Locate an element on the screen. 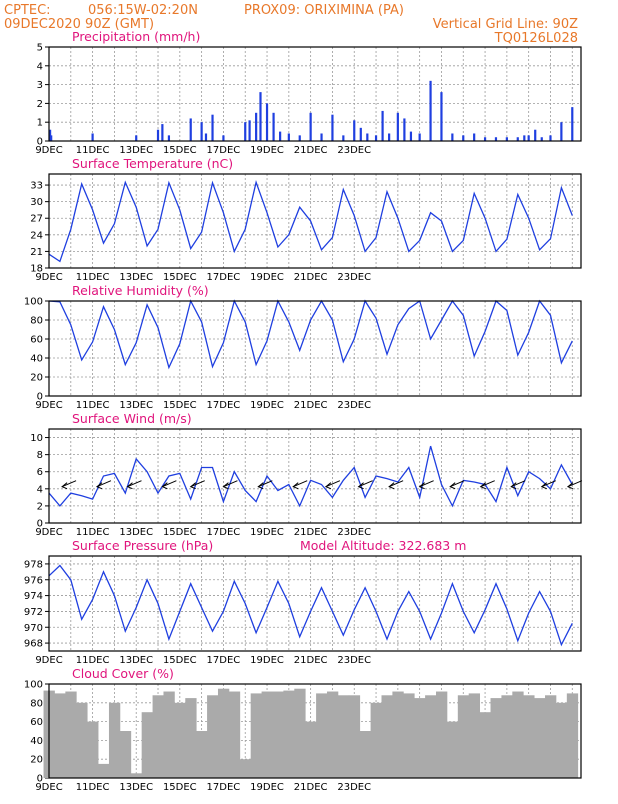 This screenshot has height=804, width=618. precip-frame is located at coordinates (315, 94).